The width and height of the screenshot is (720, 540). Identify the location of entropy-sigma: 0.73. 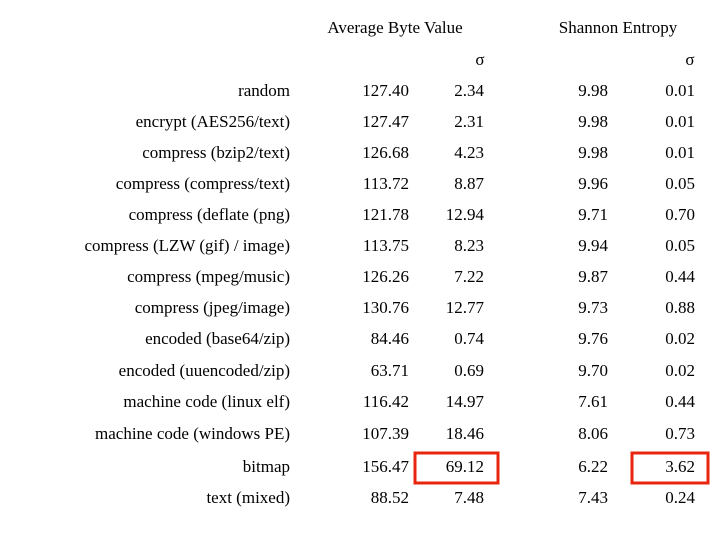
(680, 433).